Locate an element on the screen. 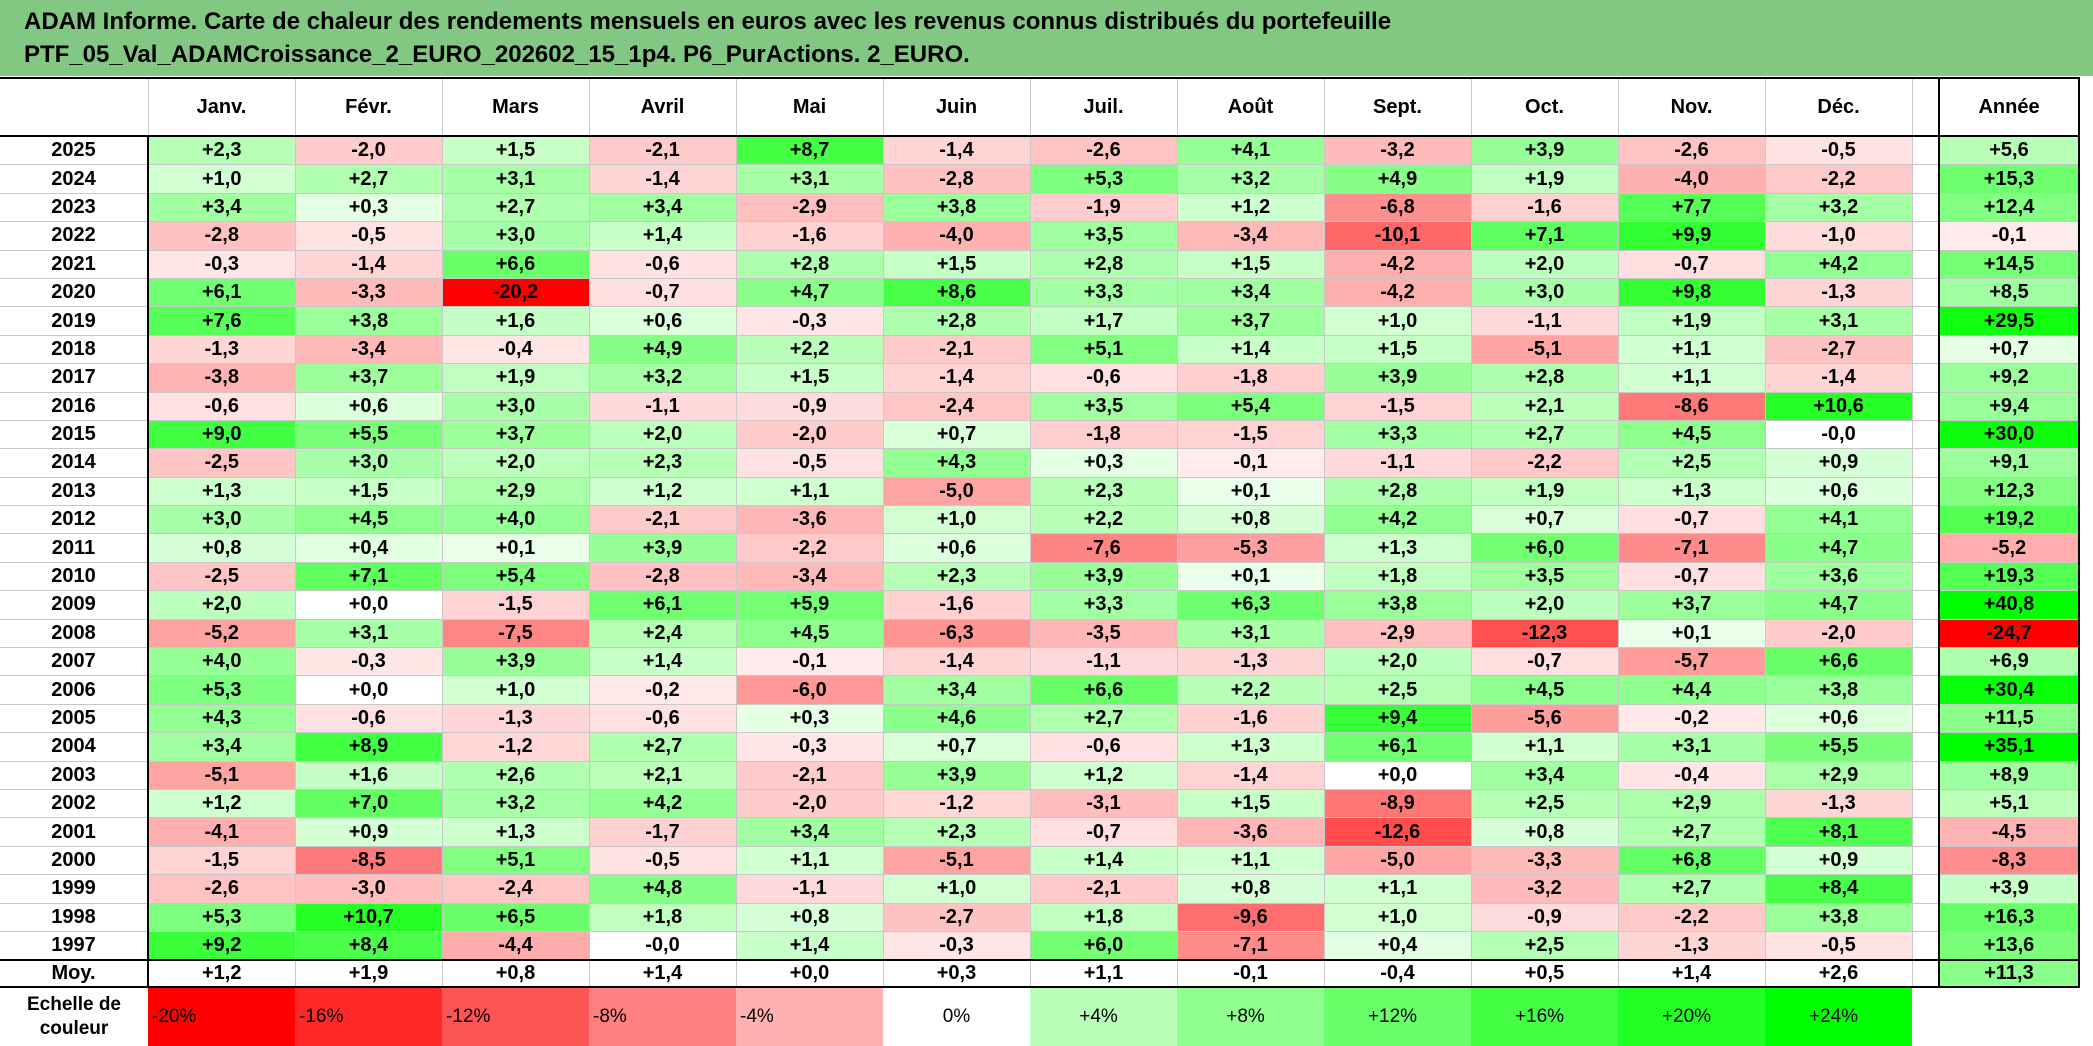 Image resolution: width=2093 pixels, height=1046 pixels. heatmap-cell: +4,2 is located at coordinates (1839, 264).